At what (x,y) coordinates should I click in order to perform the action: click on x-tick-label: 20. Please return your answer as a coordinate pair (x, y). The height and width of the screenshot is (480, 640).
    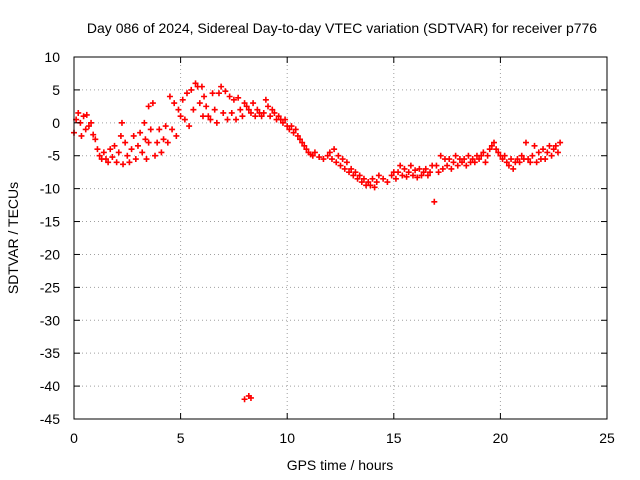
    Looking at the image, I should click on (501, 438).